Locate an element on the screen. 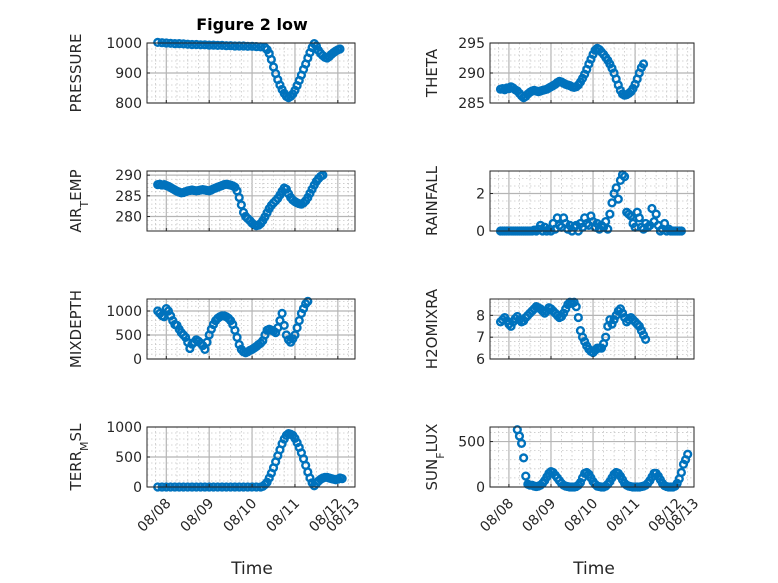 Image resolution: width=778 pixels, height=583 pixels. terr_msl-y-tick-label: 500 is located at coordinates (128, 458).